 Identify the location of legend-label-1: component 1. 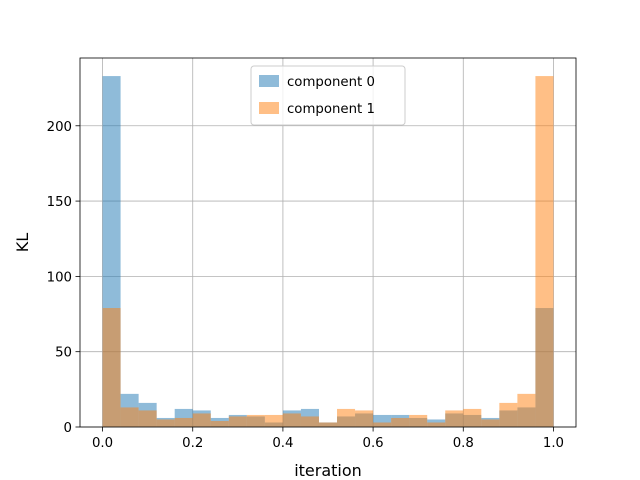
(331, 109).